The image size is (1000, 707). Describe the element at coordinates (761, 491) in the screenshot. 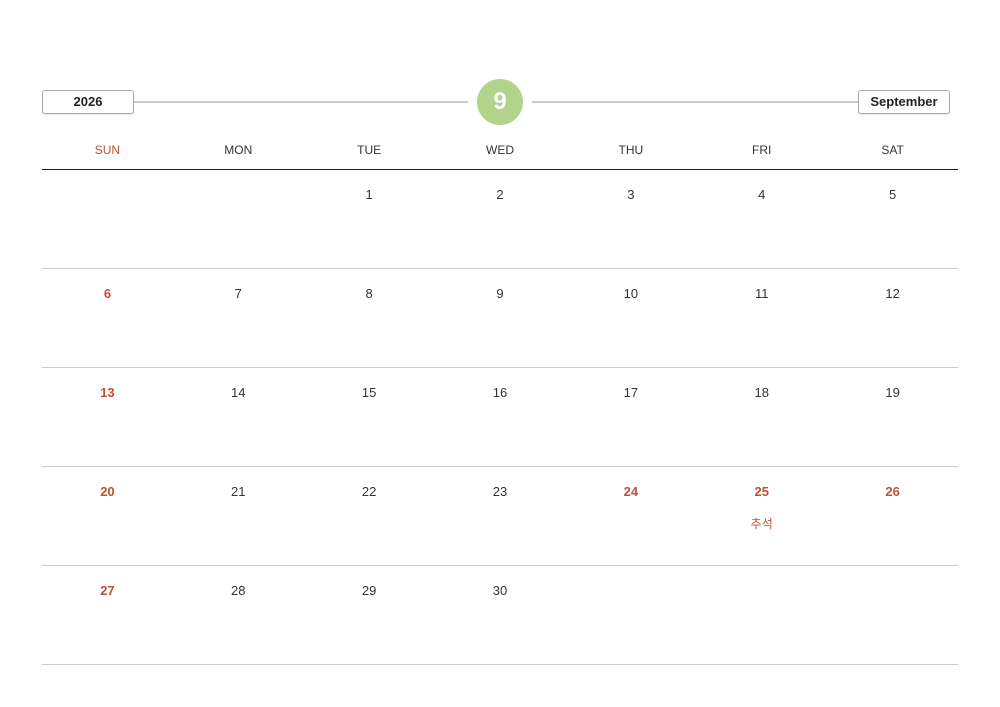

I see `day-number: 25` at that location.